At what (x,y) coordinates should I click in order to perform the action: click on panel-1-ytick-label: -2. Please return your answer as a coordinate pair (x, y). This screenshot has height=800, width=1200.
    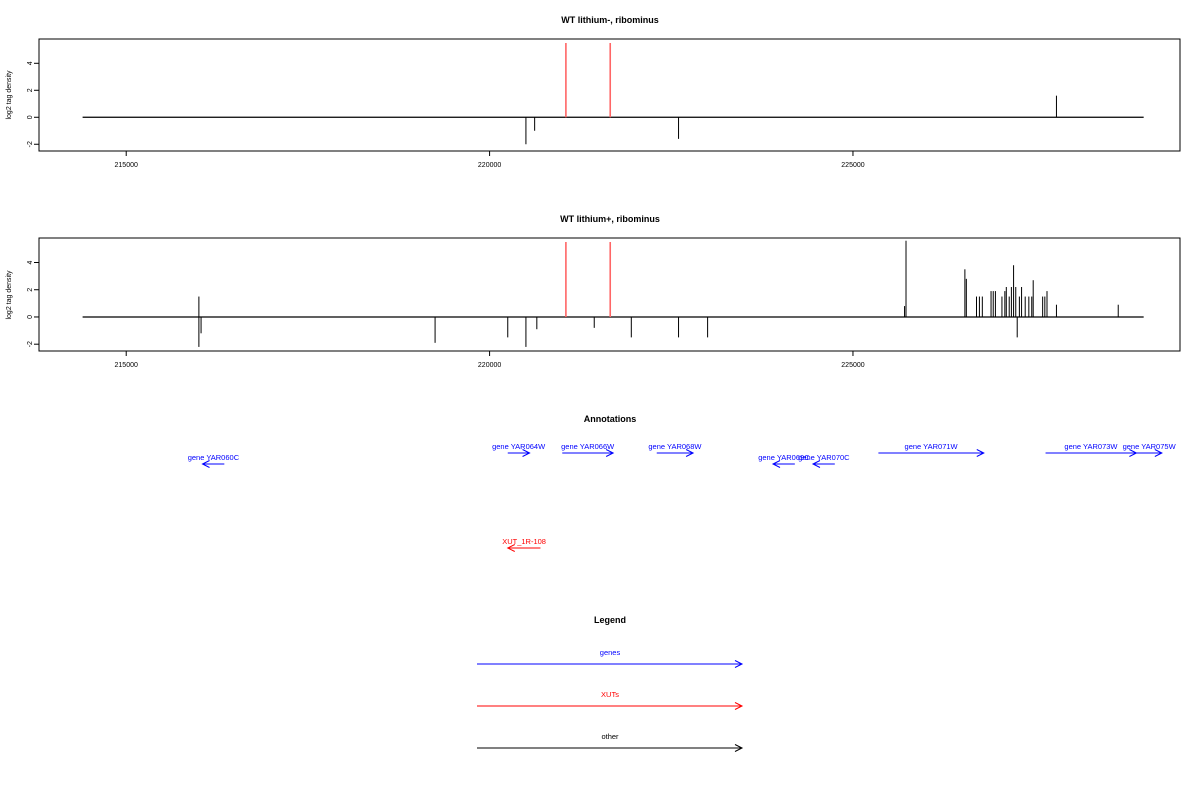
    Looking at the image, I should click on (30, 144).